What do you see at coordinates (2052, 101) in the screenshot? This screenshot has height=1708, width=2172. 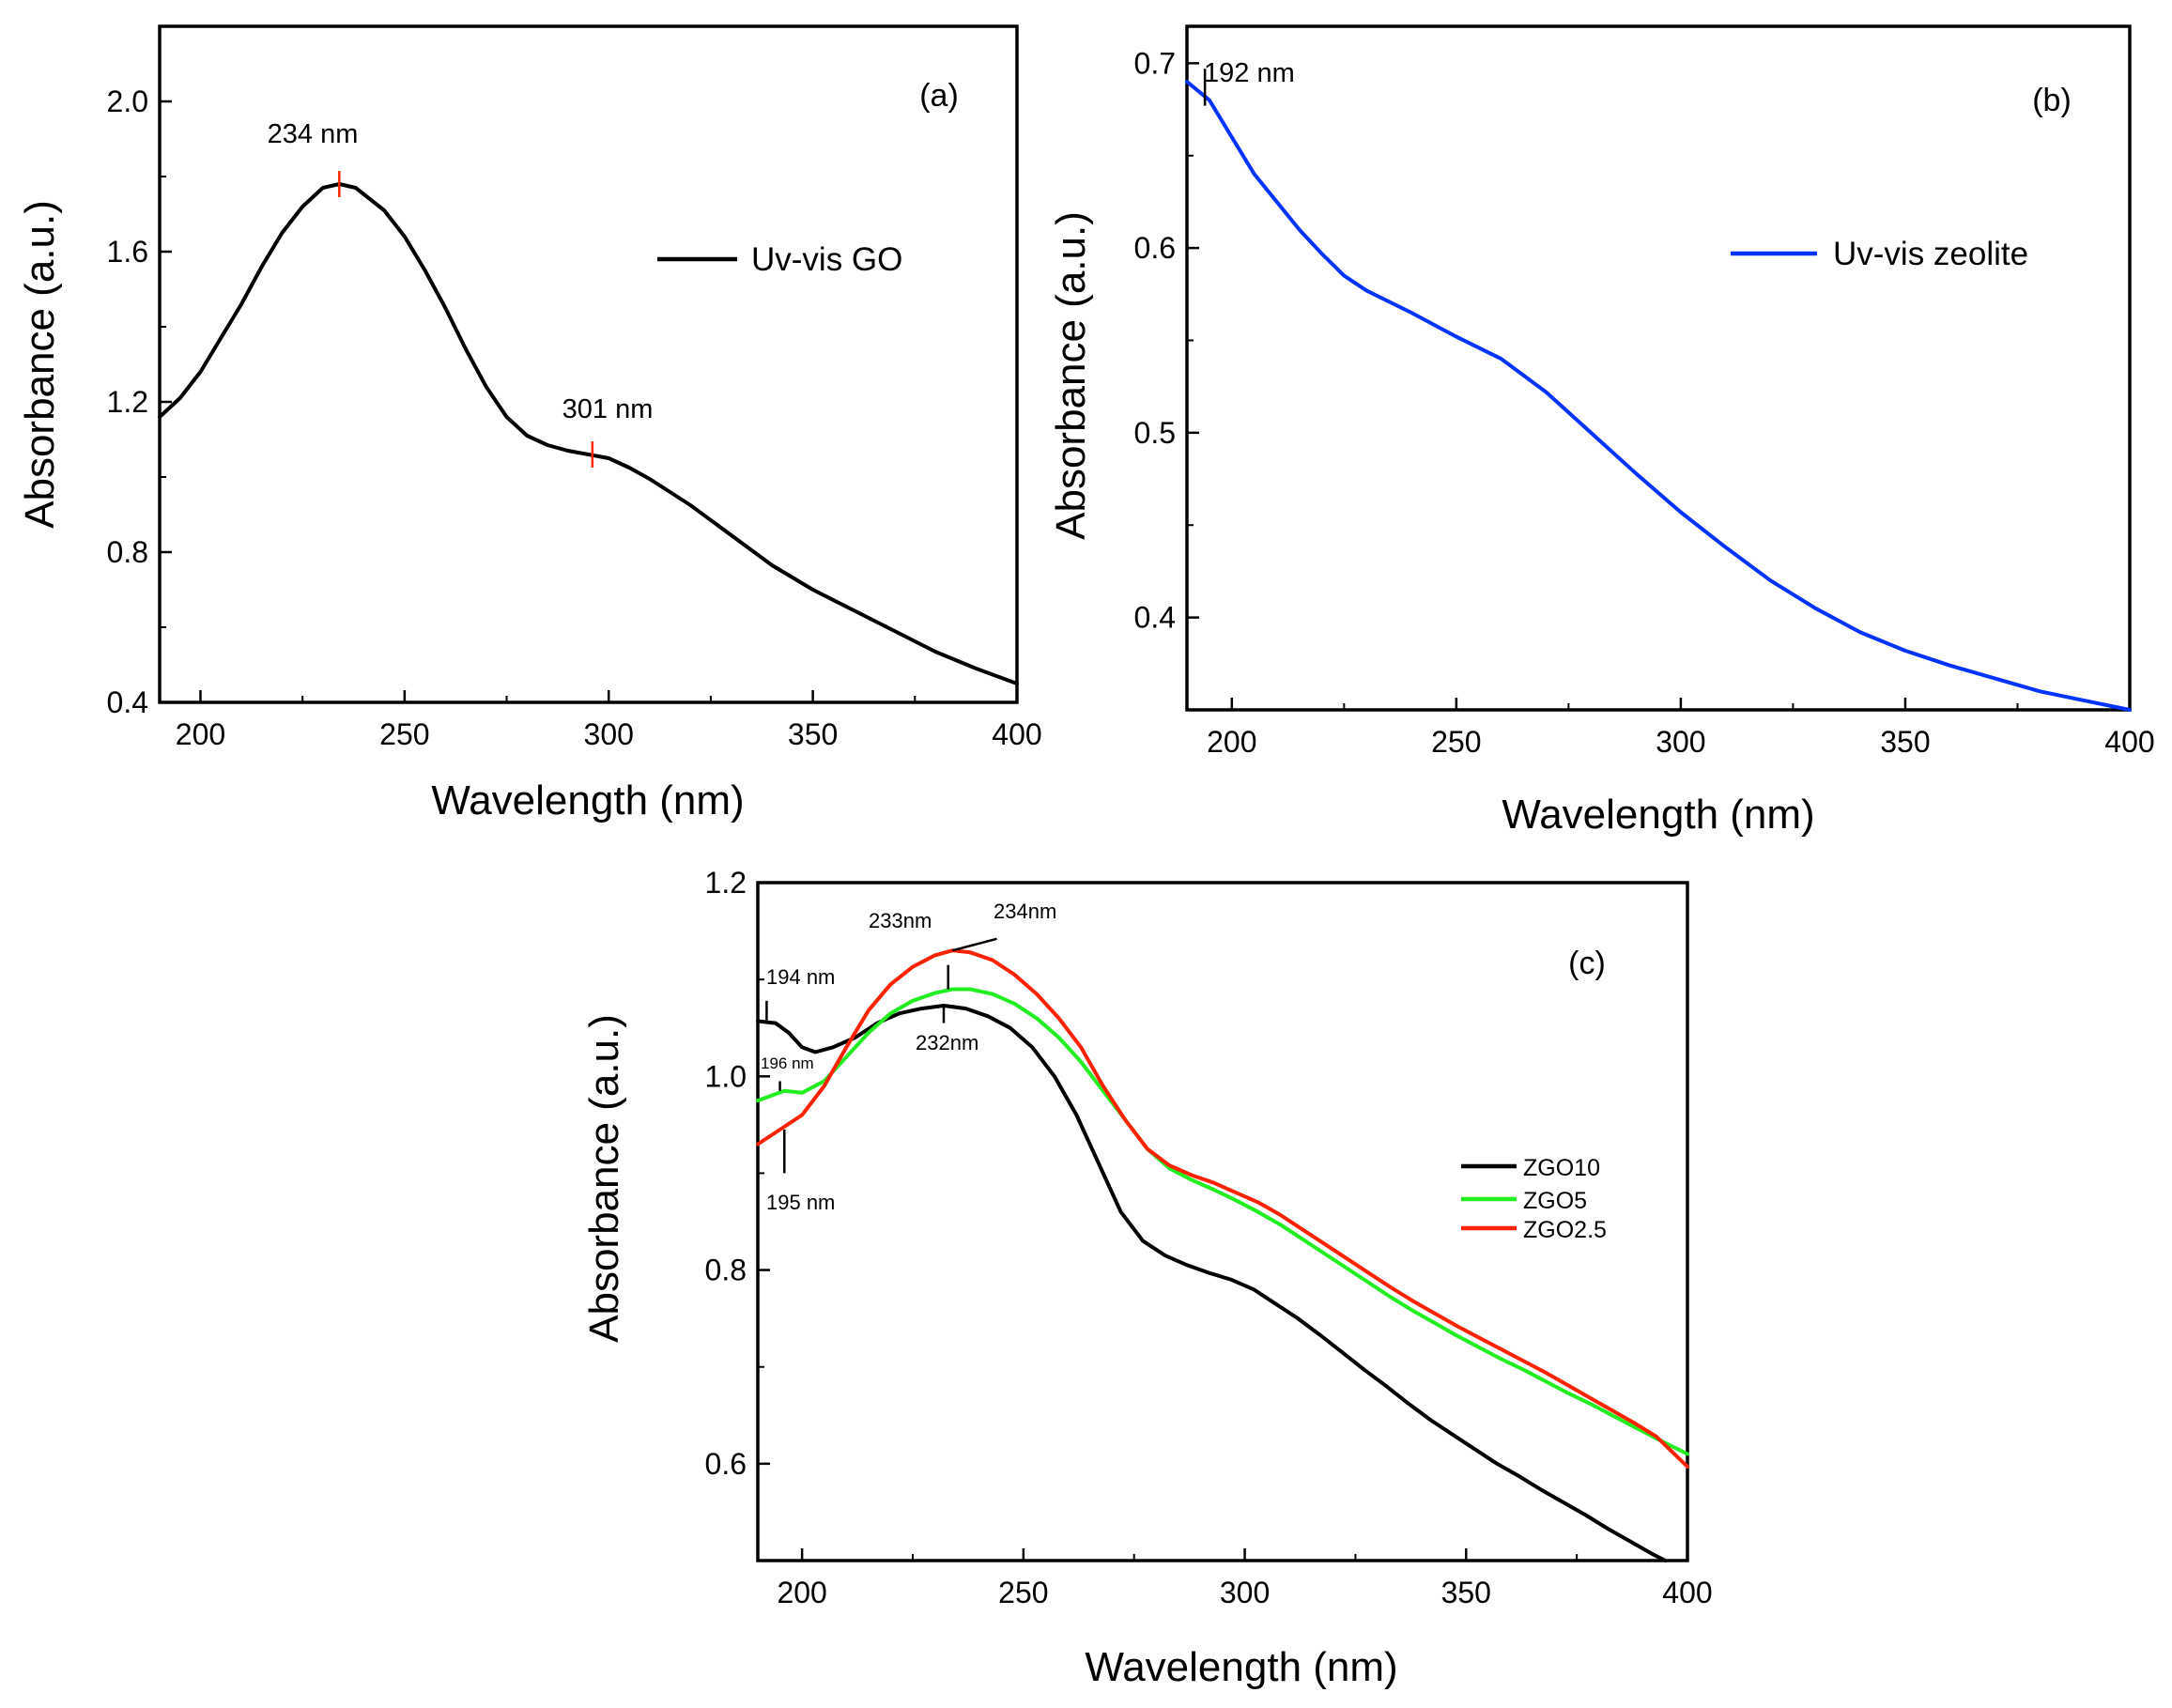 I see `panel-label: (b)` at bounding box center [2052, 101].